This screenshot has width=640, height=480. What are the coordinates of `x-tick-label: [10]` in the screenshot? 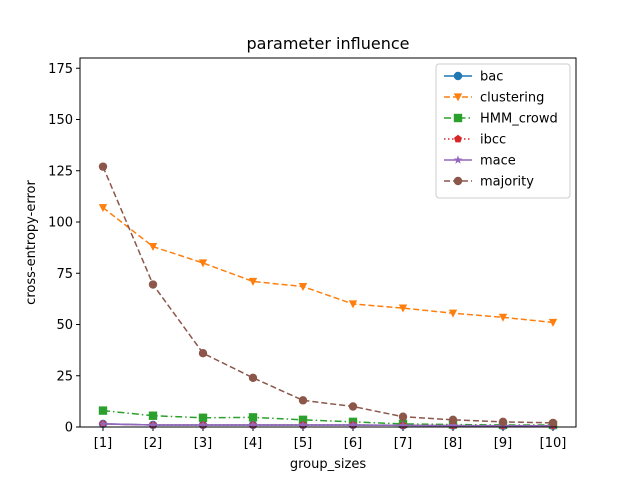 It's located at (553, 443).